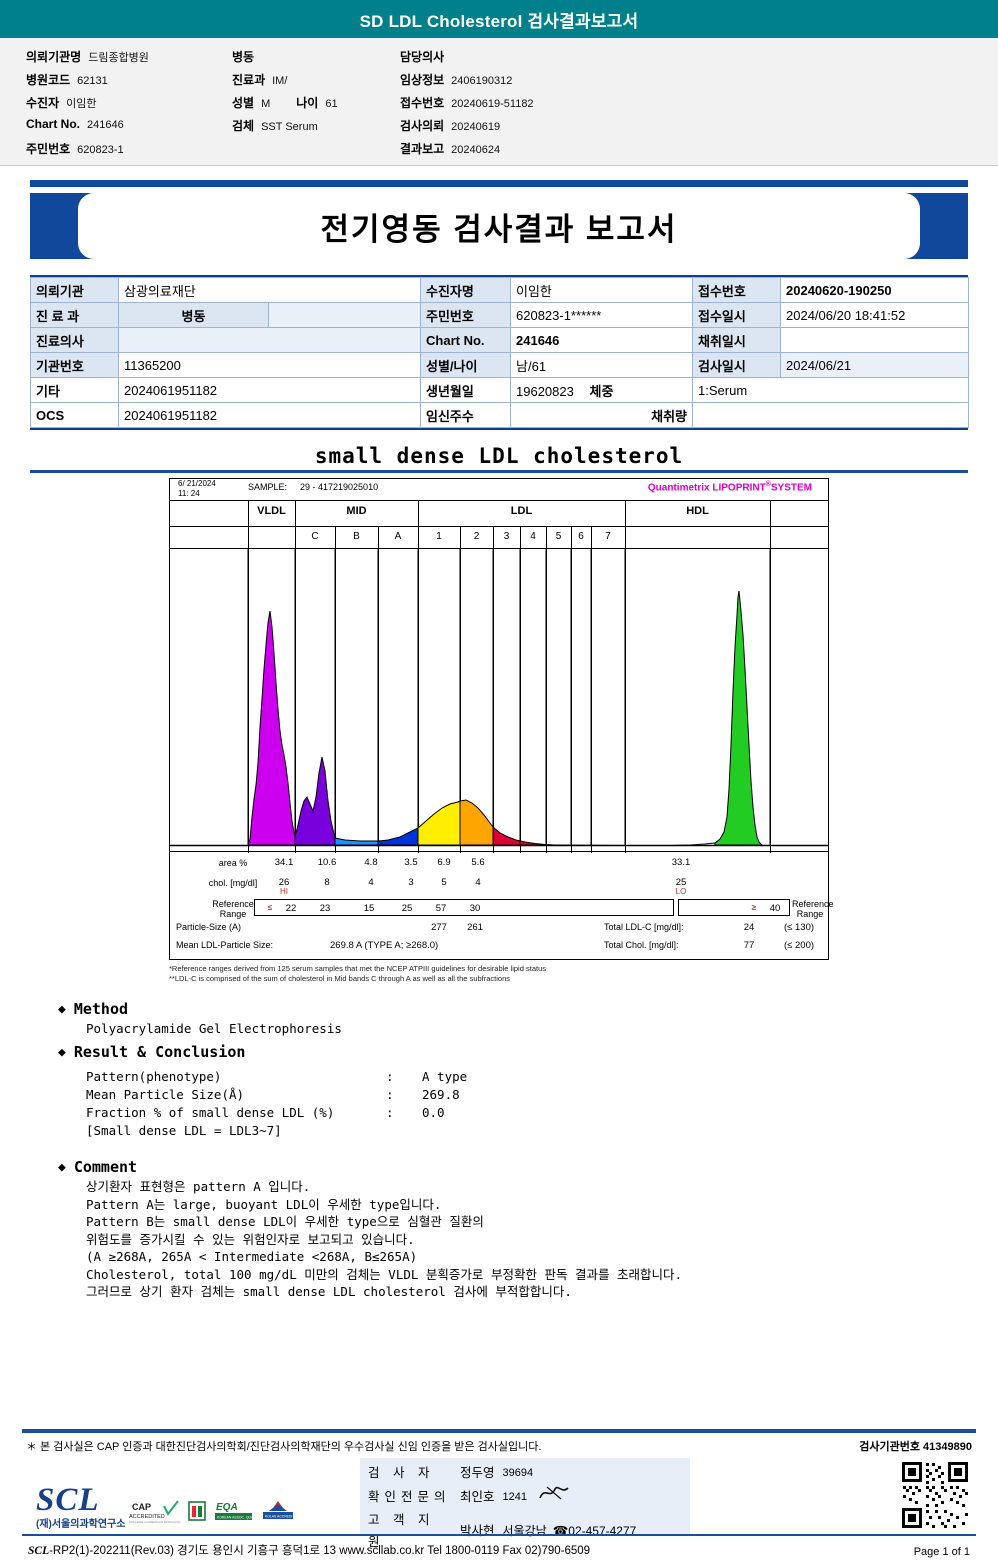 The image size is (998, 1564). What do you see at coordinates (706, 488) in the screenshot?
I see `brand-name: Quantimetrix LIPOPRINT` at bounding box center [706, 488].